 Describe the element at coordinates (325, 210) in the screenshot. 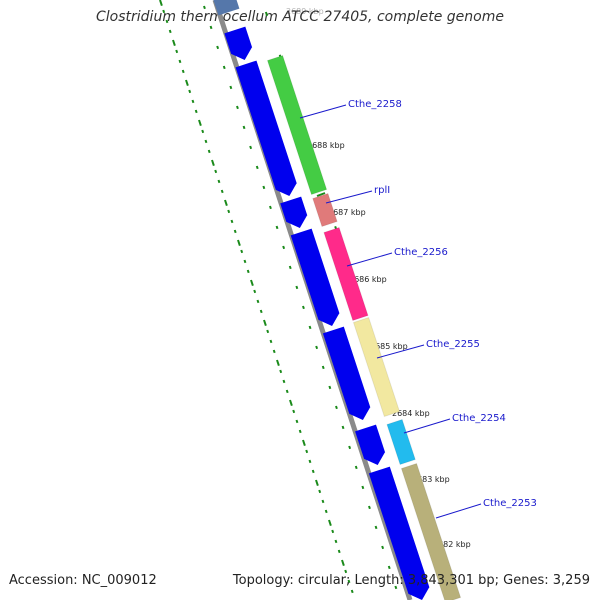

I see `gene-feature-rpli` at that location.